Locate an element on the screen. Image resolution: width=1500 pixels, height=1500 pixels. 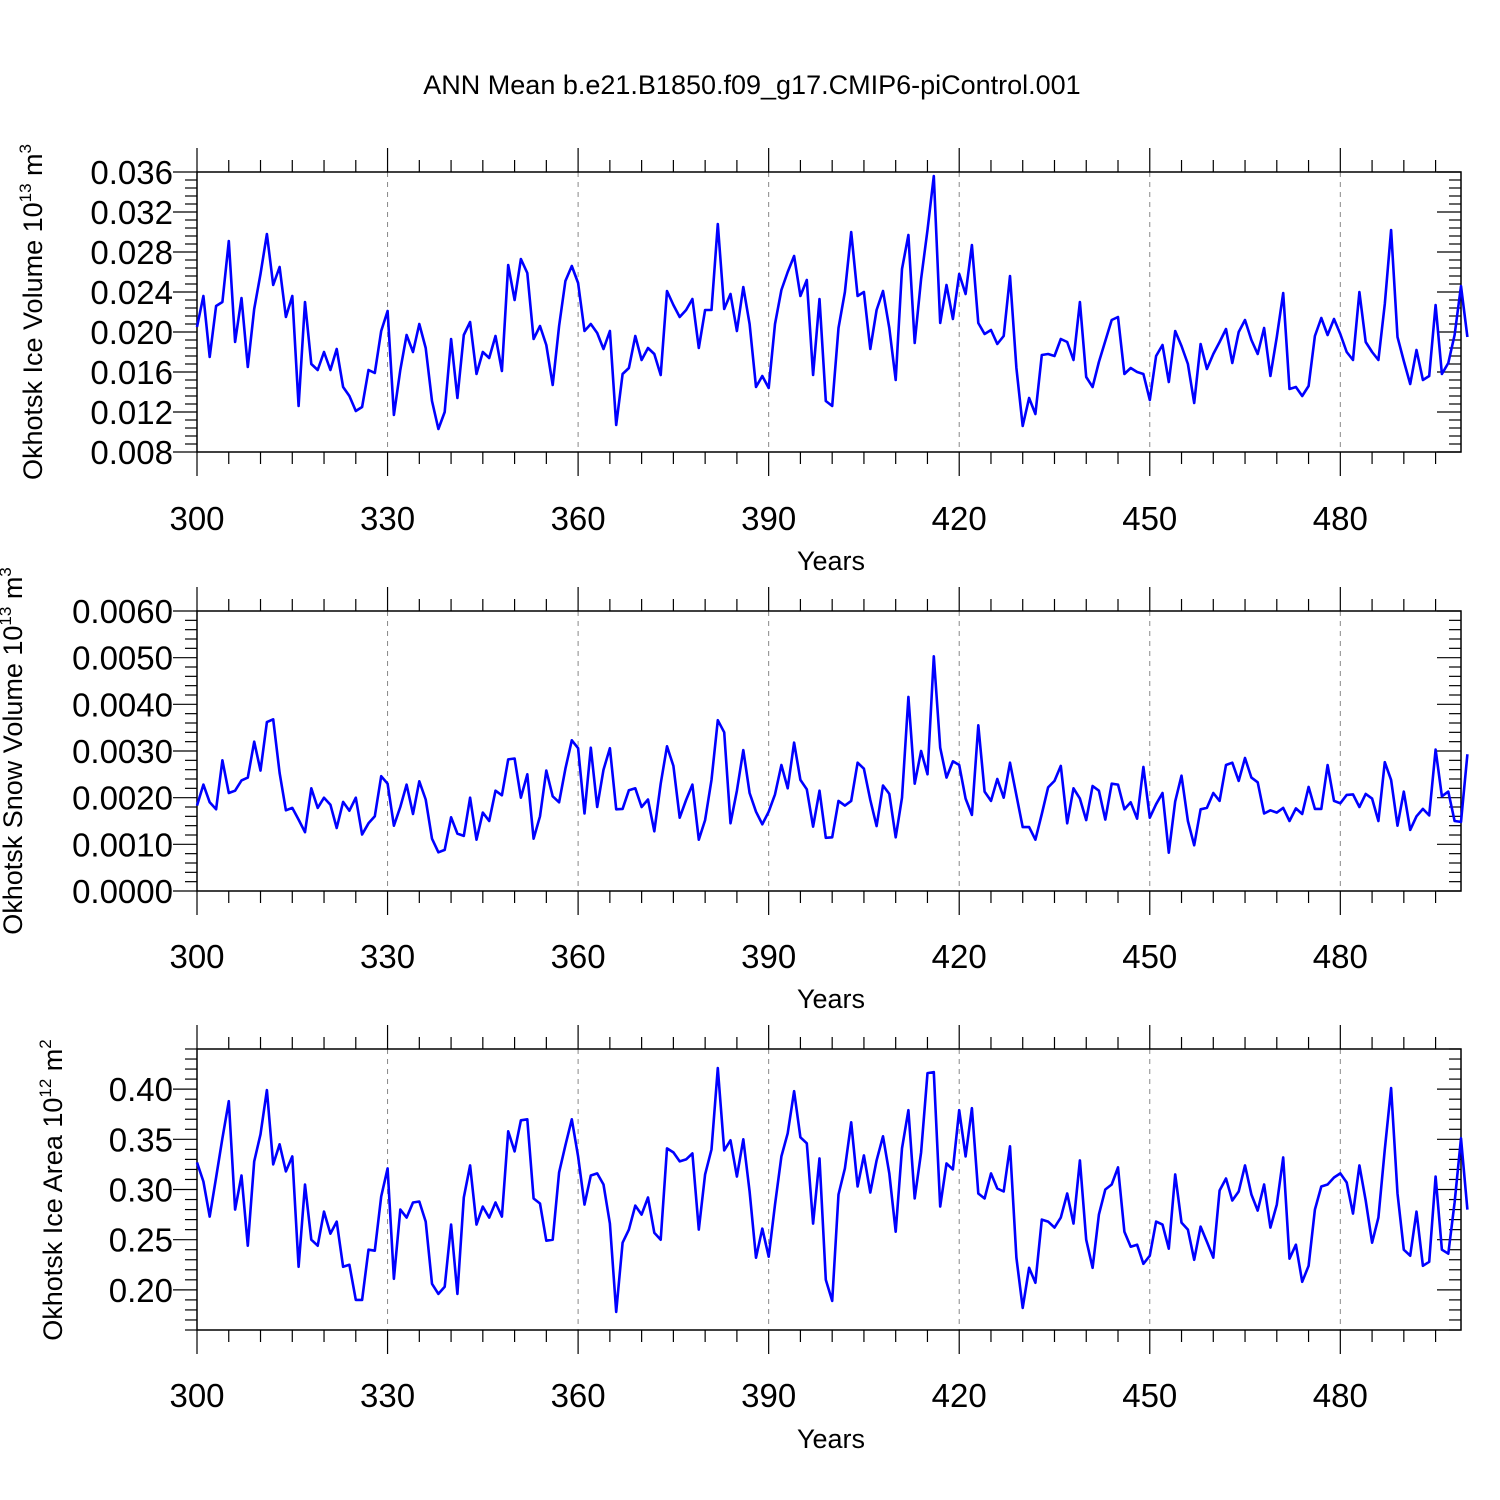
y-tick-label: 0.0050 is located at coordinates (122, 658).